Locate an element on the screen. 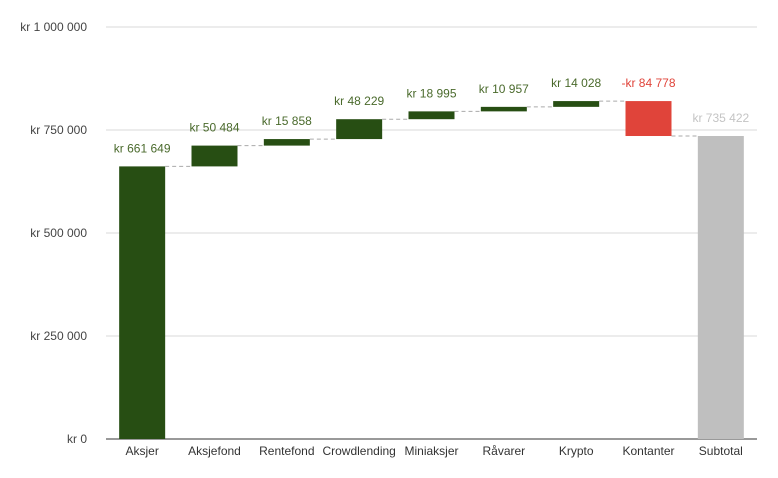 The image size is (778, 478). data-label: kr 48 229 is located at coordinates (359, 101).